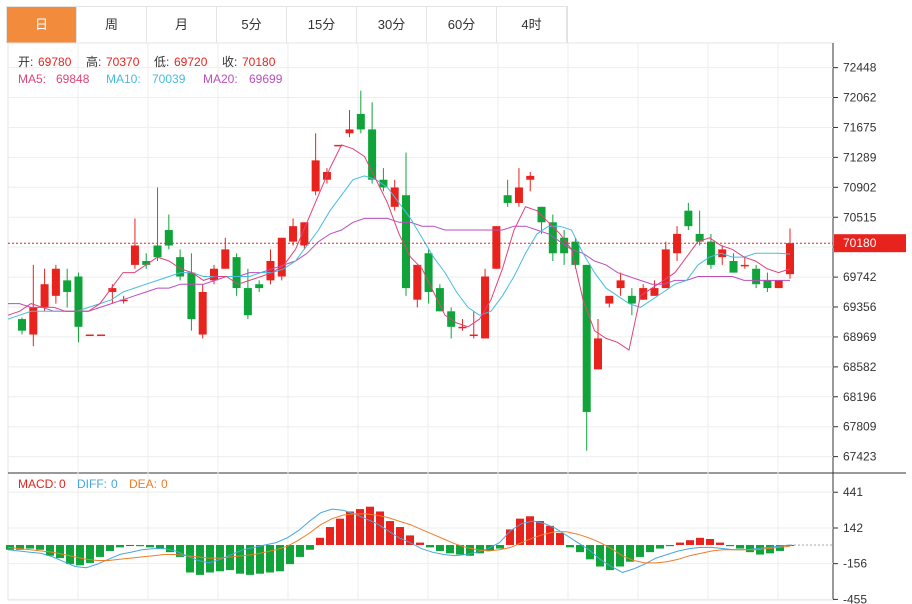 Image resolution: width=912 pixels, height=604 pixels. Describe the element at coordinates (62, 484) in the screenshot. I see `macd-value: 0` at that location.